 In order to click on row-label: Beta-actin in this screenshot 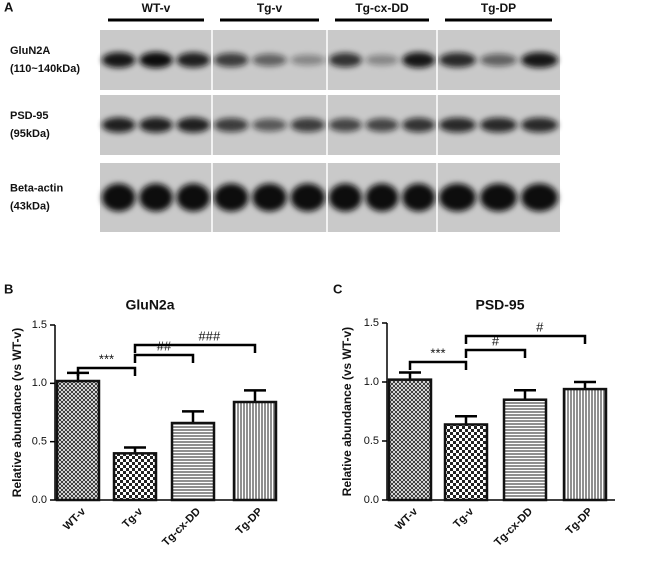, I will do `click(36, 188)`.